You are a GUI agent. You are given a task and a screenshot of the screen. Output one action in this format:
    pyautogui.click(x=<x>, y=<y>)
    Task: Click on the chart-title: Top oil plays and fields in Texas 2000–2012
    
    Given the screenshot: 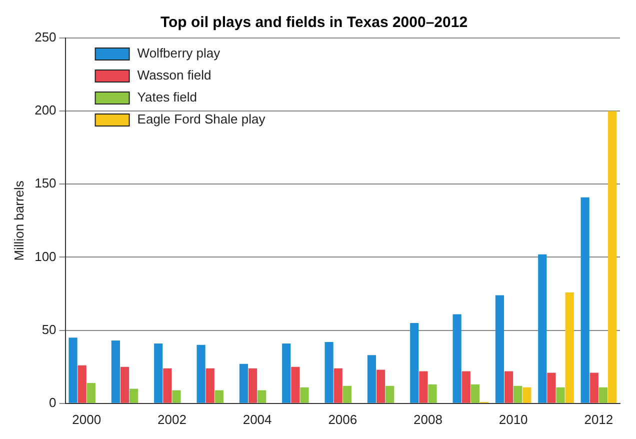 What is the action you would take?
    pyautogui.click(x=314, y=23)
    